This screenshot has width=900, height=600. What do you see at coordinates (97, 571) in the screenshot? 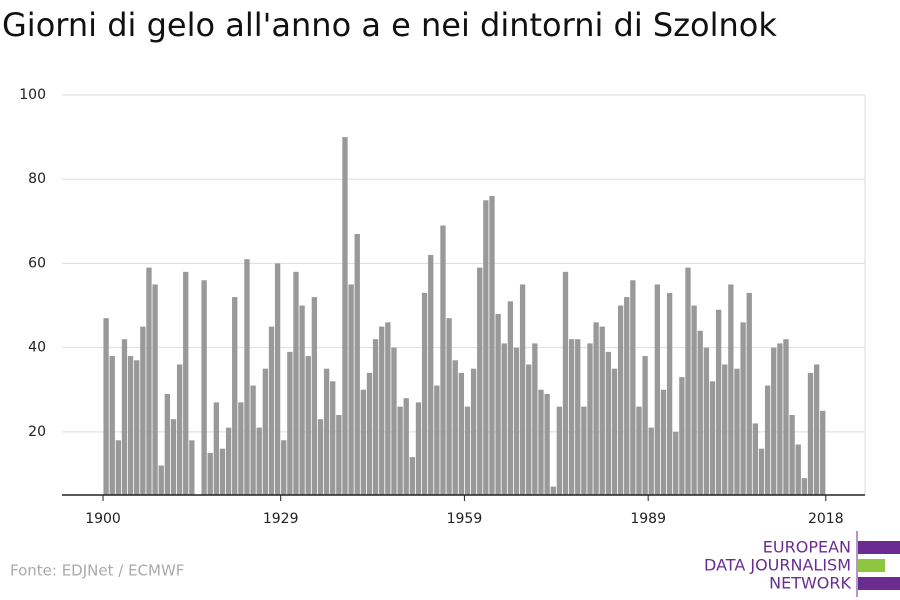
I see `source: Fonte: EDJNet / ECMWF` at bounding box center [97, 571].